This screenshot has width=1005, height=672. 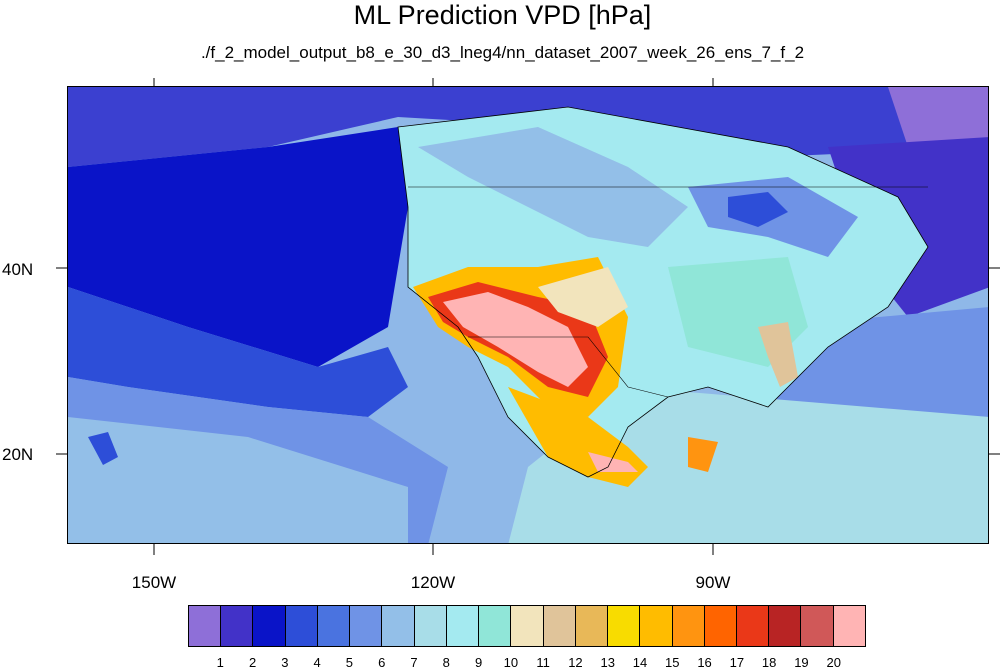 I want to click on florida, so click(x=778, y=354).